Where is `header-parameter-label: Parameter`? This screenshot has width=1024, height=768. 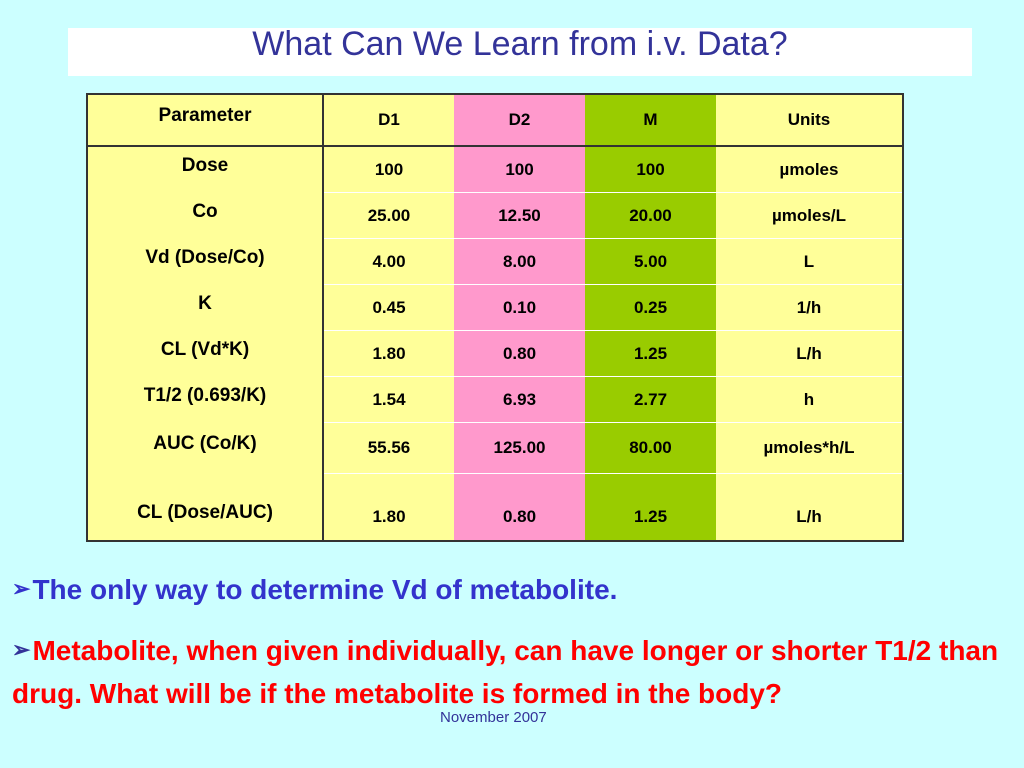 header-parameter-label: Parameter is located at coordinates (205, 115).